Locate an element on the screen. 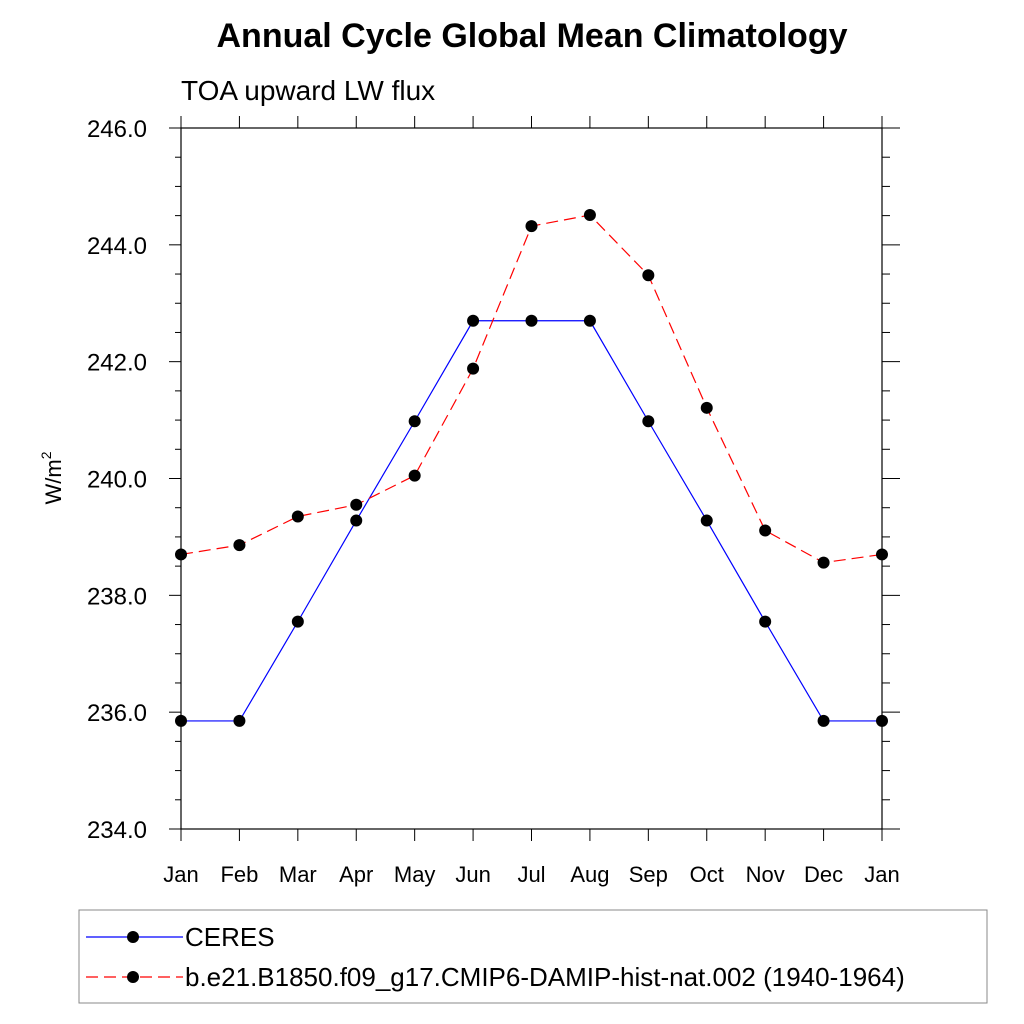  y-tick-label: 244.0 is located at coordinates (117, 246).